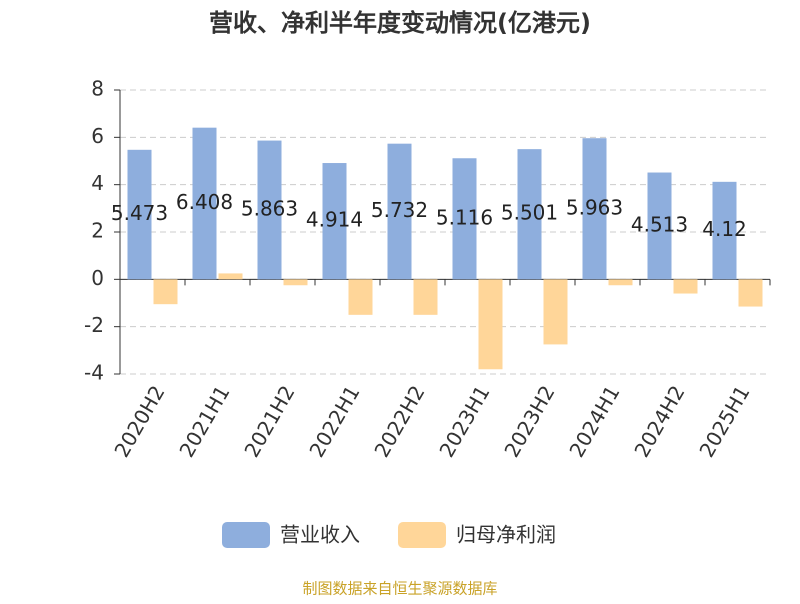  I want to click on legend-label: 营业收入, so click(320, 535).